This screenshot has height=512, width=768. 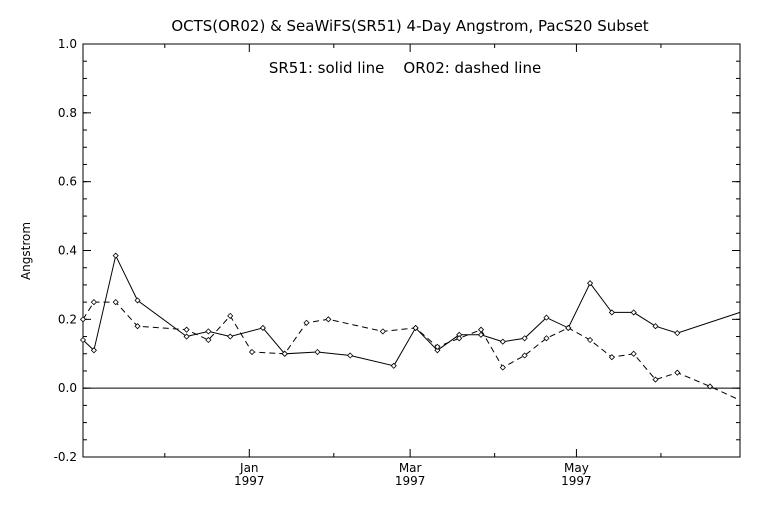 What do you see at coordinates (65, 457) in the screenshot?
I see `y-tick-label: -0.2` at bounding box center [65, 457].